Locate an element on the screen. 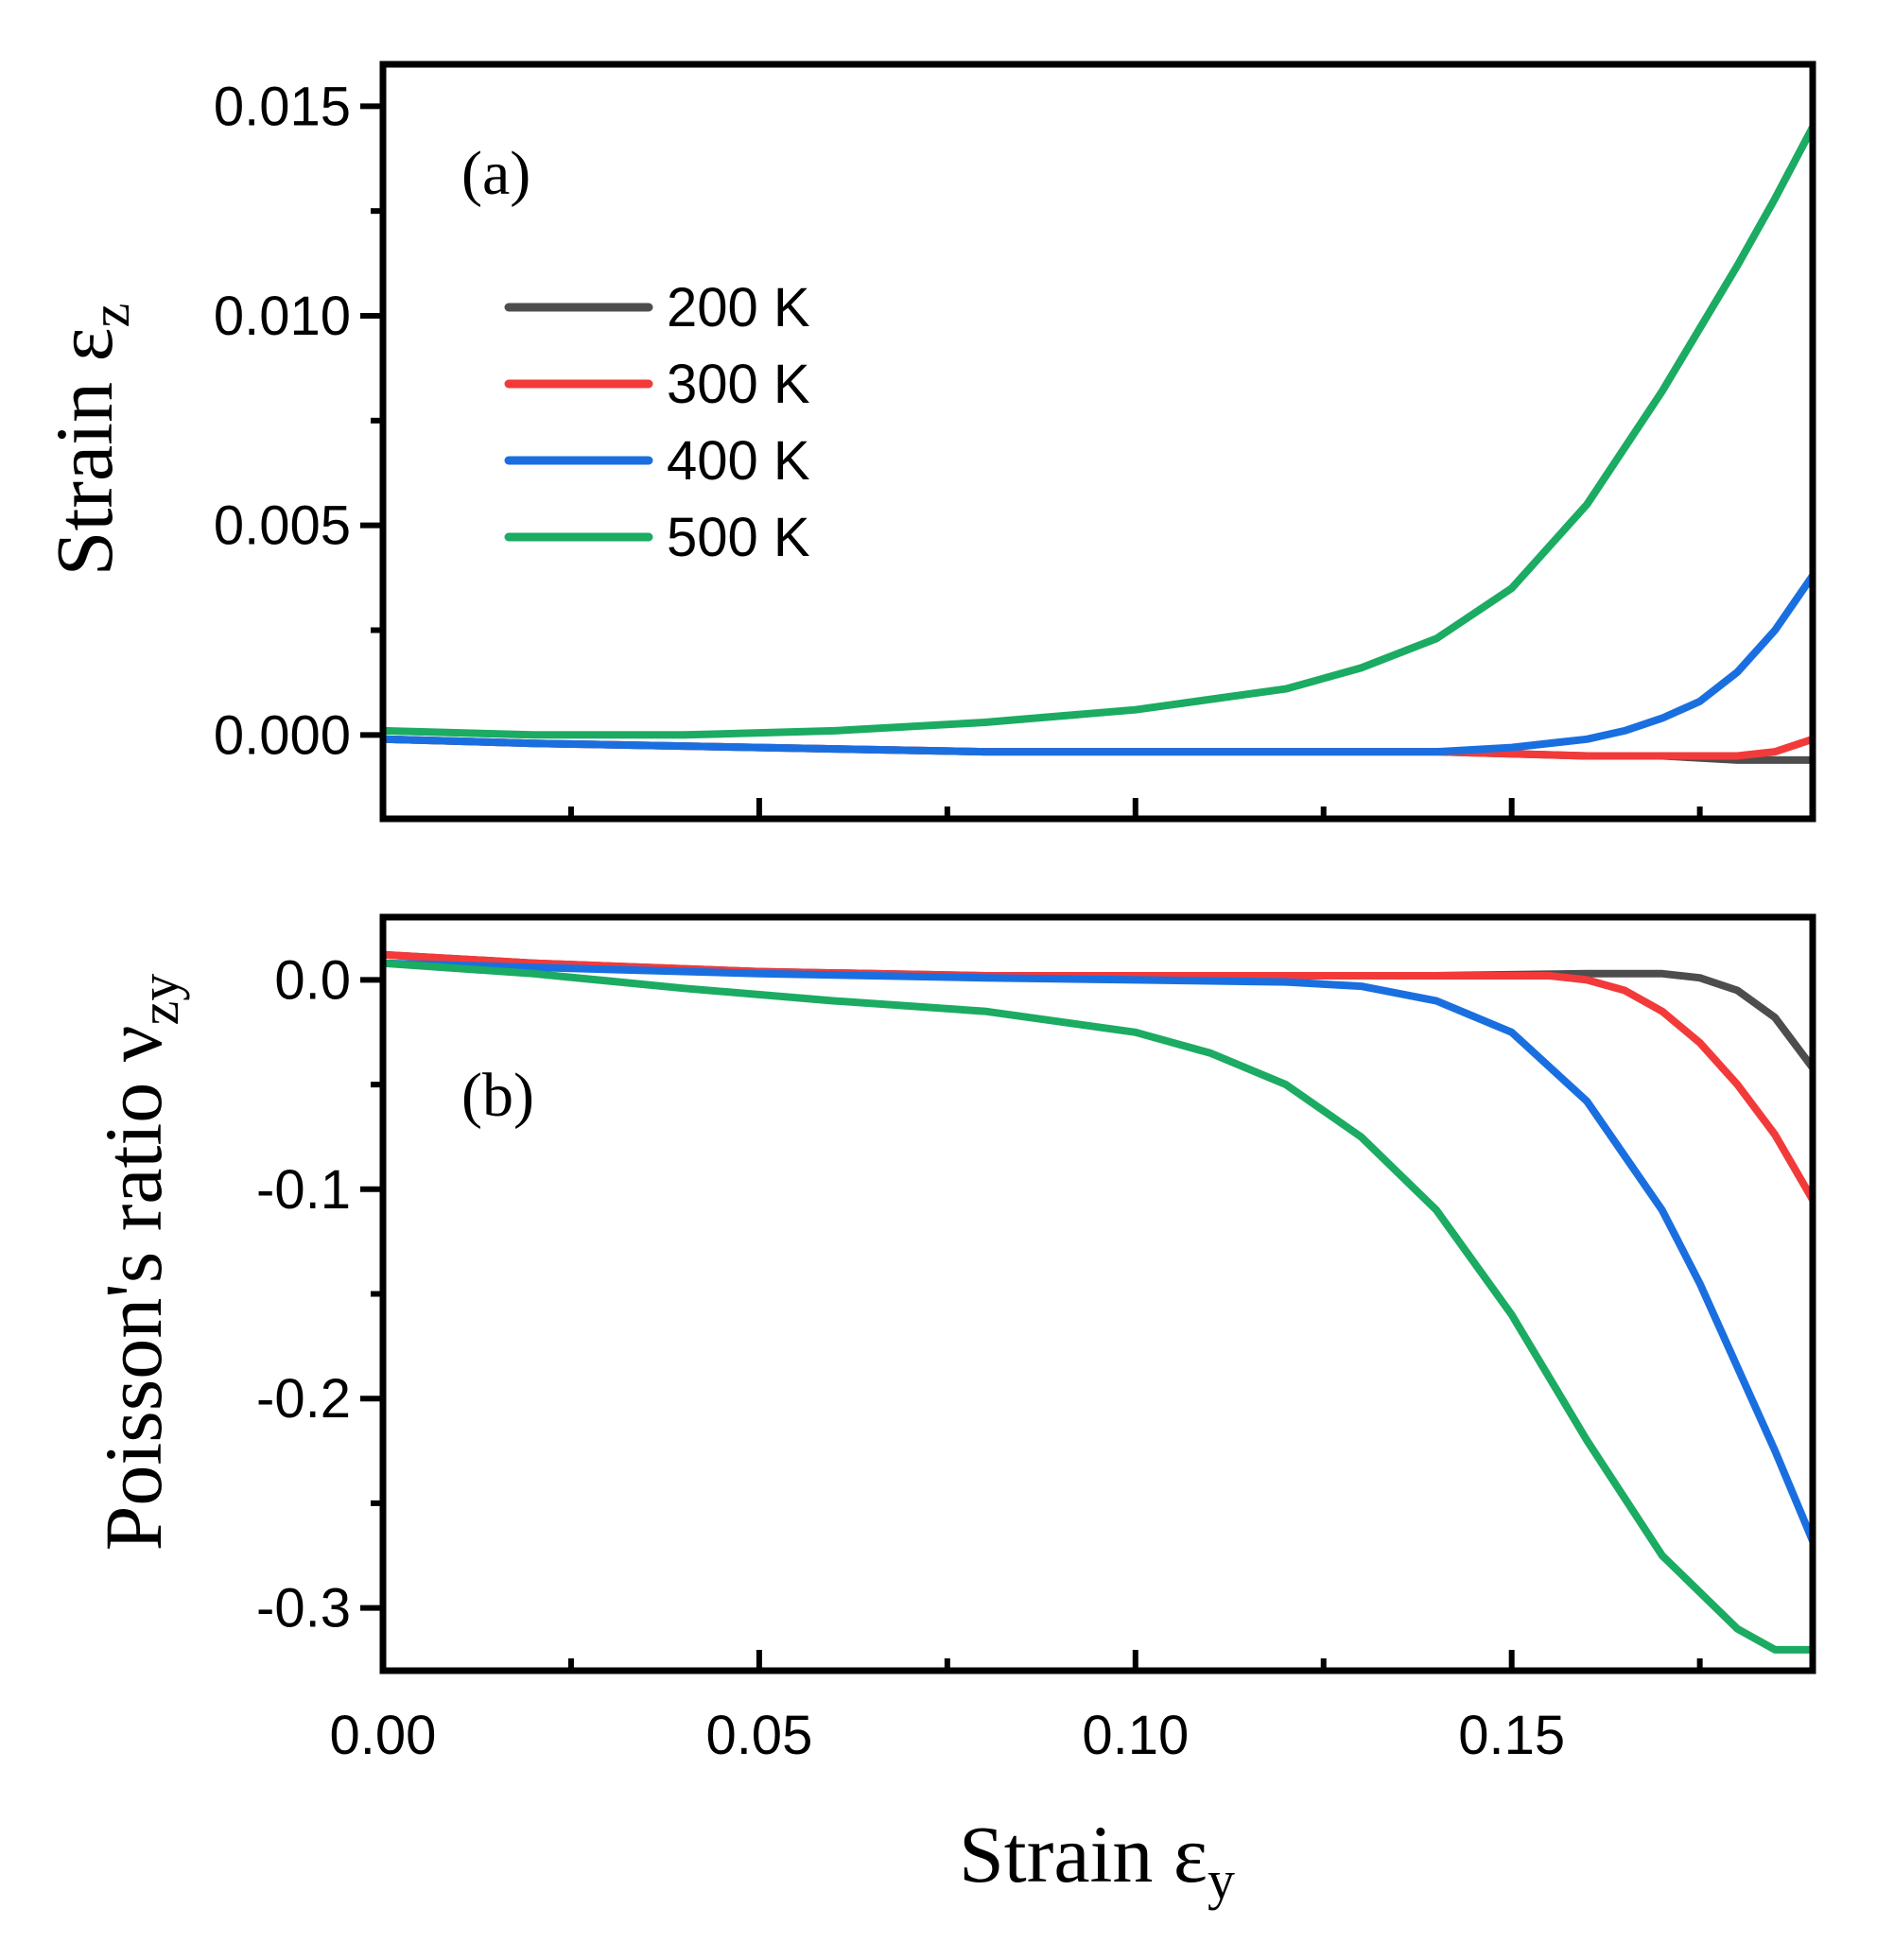 The height and width of the screenshot is (1960, 1894). x-tick-label: 0.10 is located at coordinates (1136, 1736).